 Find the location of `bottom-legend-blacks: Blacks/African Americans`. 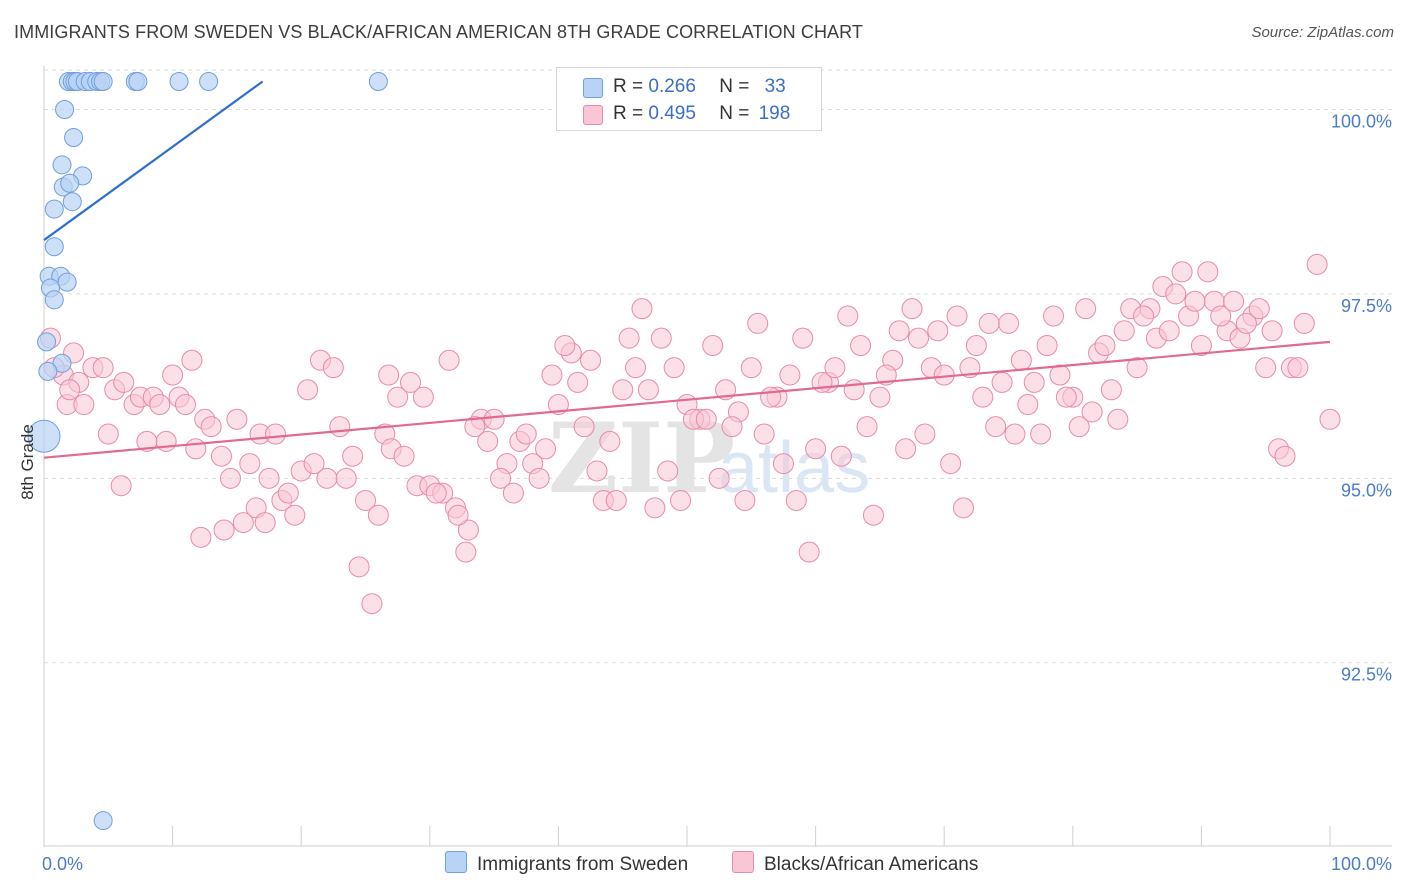

bottom-legend-blacks: Blacks/African Americans is located at coordinates (855, 863).